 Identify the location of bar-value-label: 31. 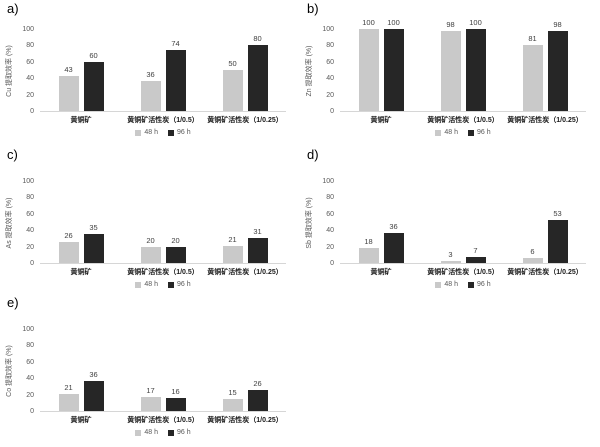
(257, 231).